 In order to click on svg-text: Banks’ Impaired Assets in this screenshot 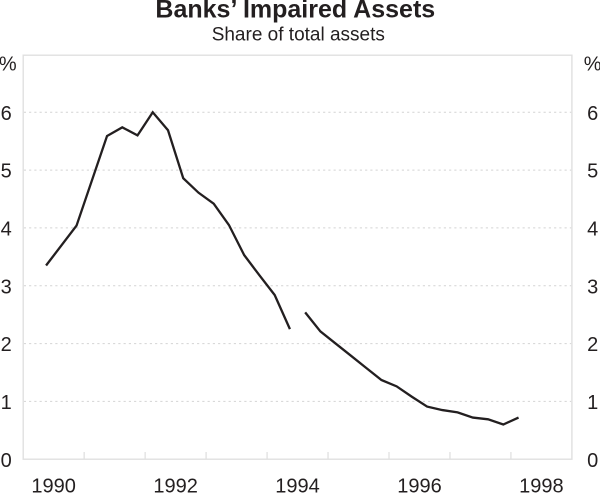, I will do `click(295, 12)`.